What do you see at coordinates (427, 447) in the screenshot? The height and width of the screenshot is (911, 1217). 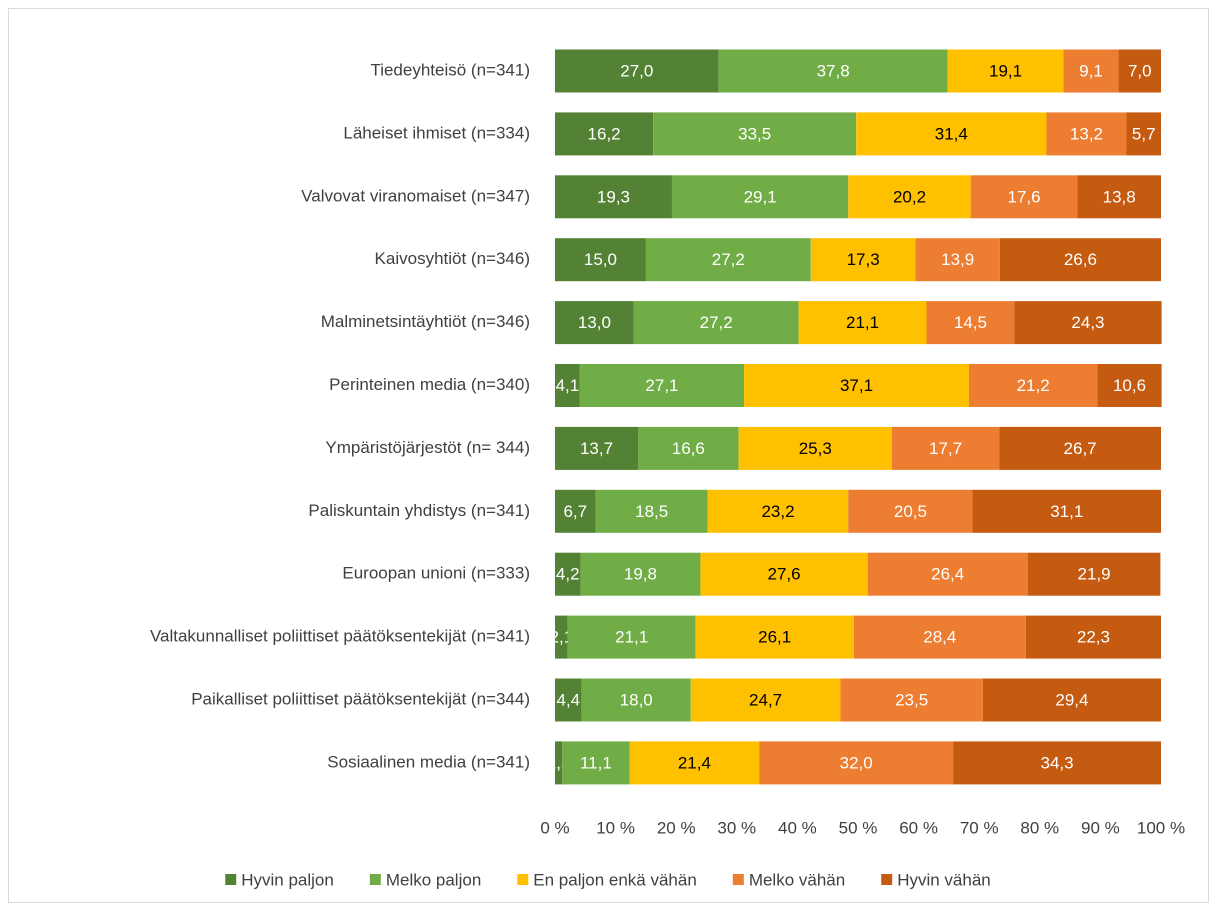 I see `category-label: Ympäristöjärjestöt (n= 344)` at bounding box center [427, 447].